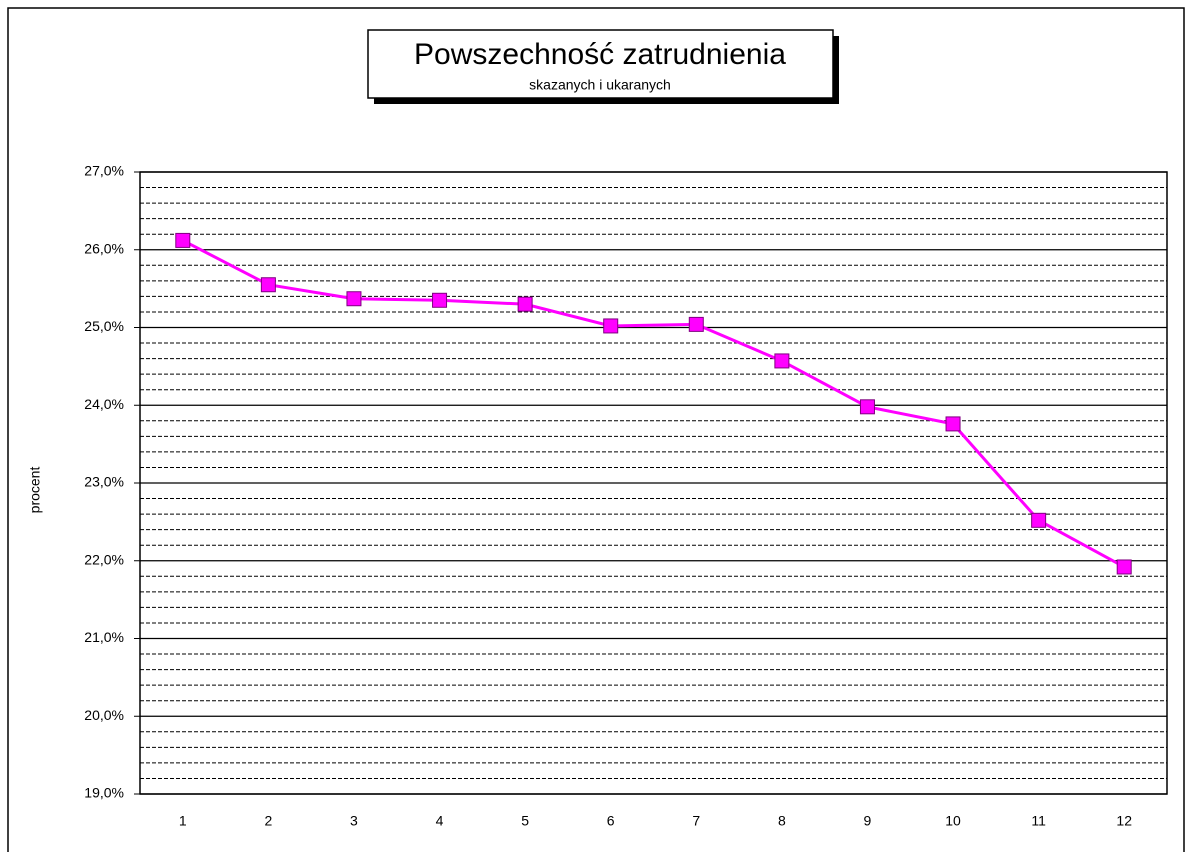 This screenshot has height=852, width=1192. Describe the element at coordinates (600, 54) in the screenshot. I see `chart-title: Powszechność zatrudnienia` at that location.